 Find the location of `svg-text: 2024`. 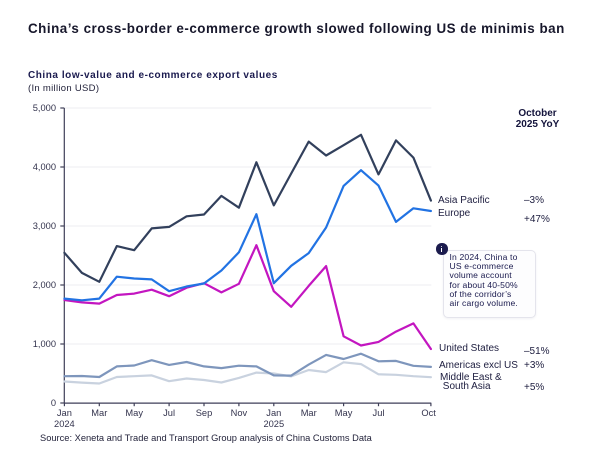

svg-text: 2024 is located at coordinates (64, 424).